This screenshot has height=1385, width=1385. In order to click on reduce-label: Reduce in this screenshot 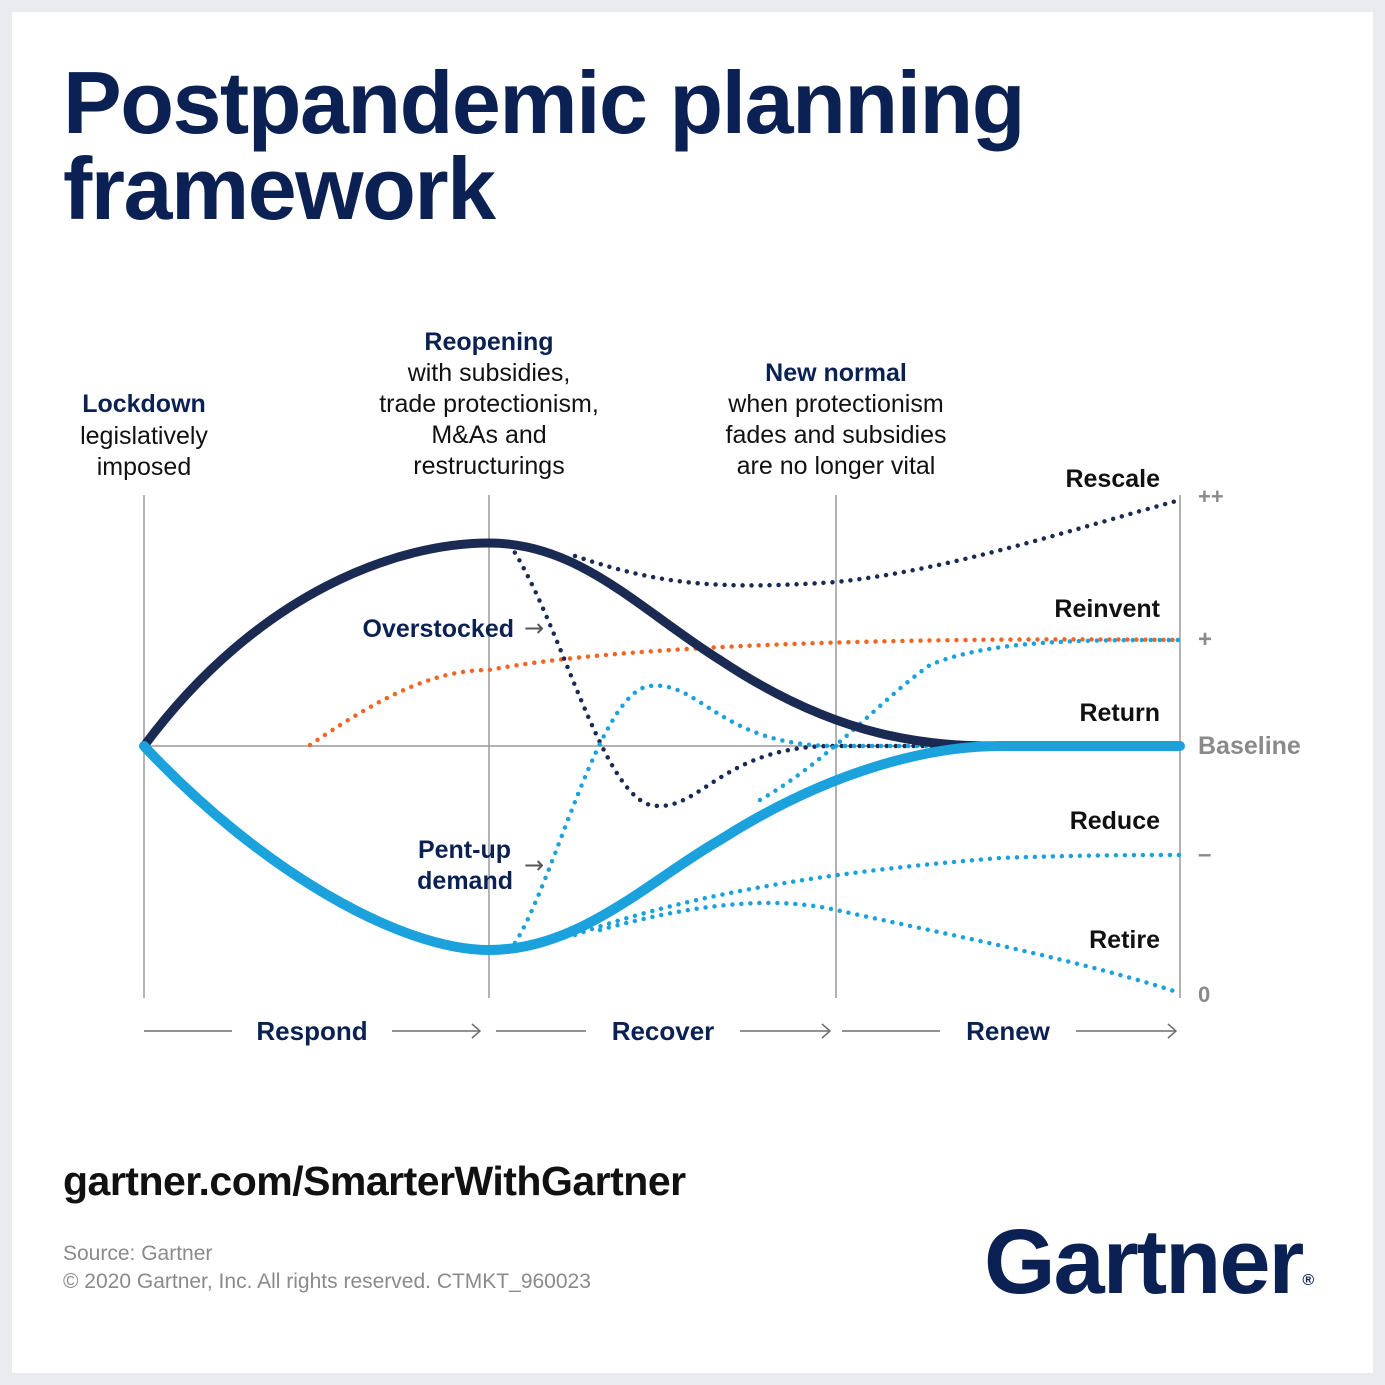, I will do `click(1115, 821)`.